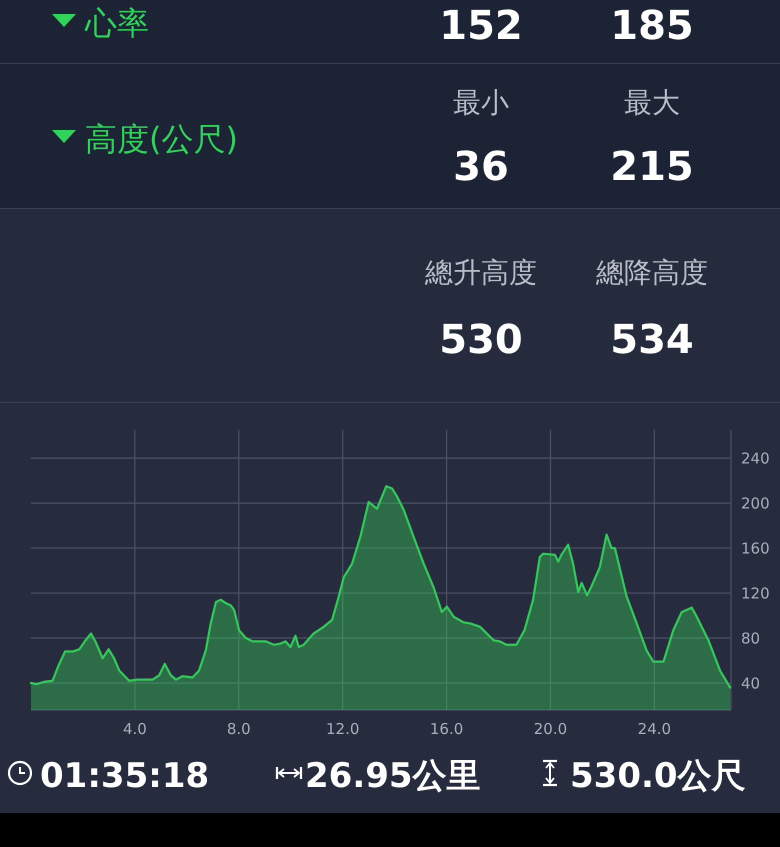 Image resolution: width=780 pixels, height=847 pixels. I want to click on category-label: 總降高度, so click(651, 272).